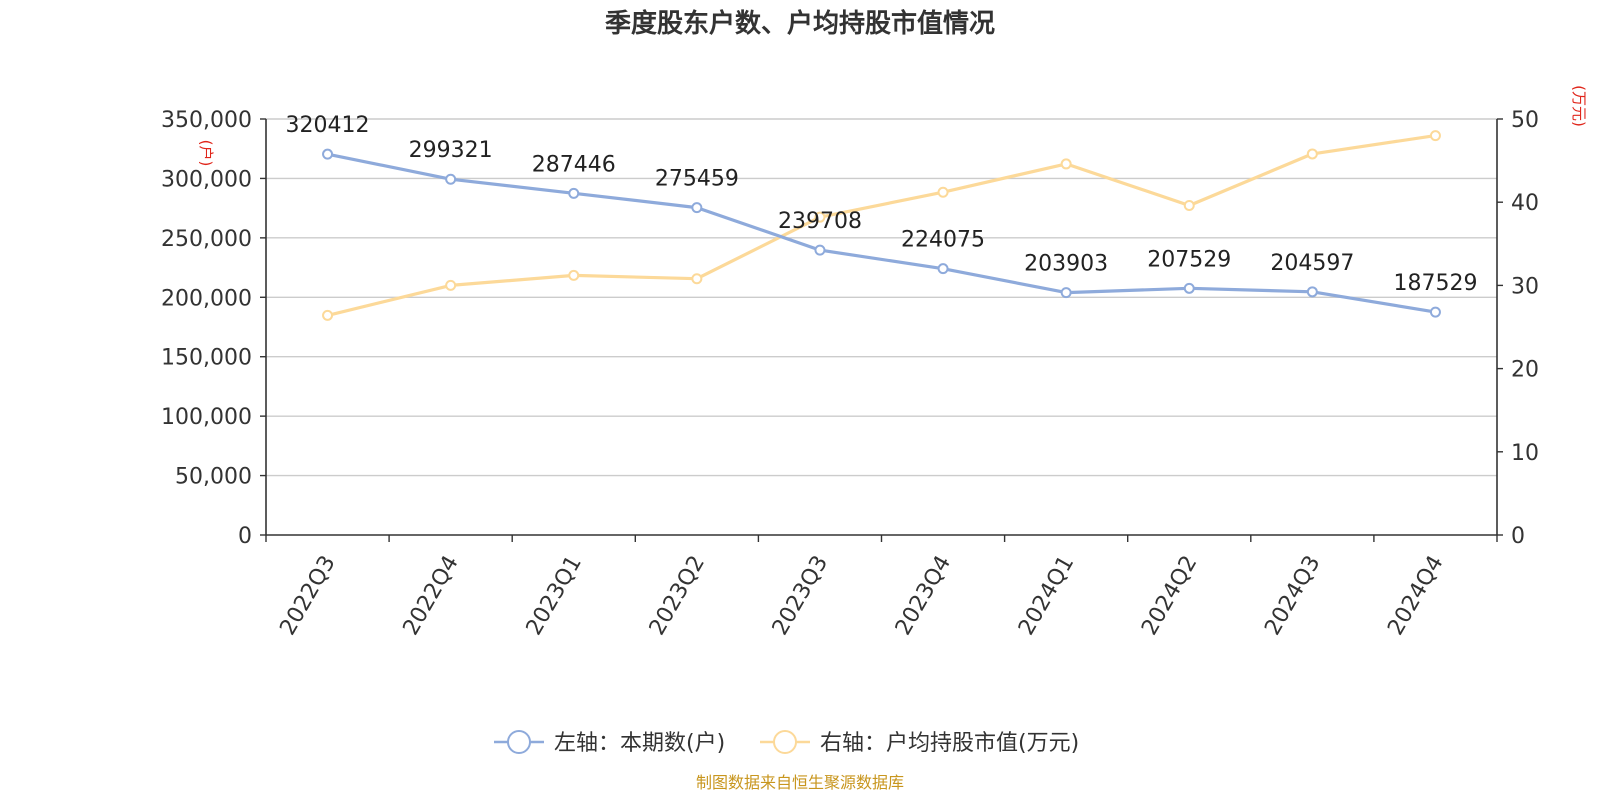  I want to click on data-label: 204597, so click(1312, 263).